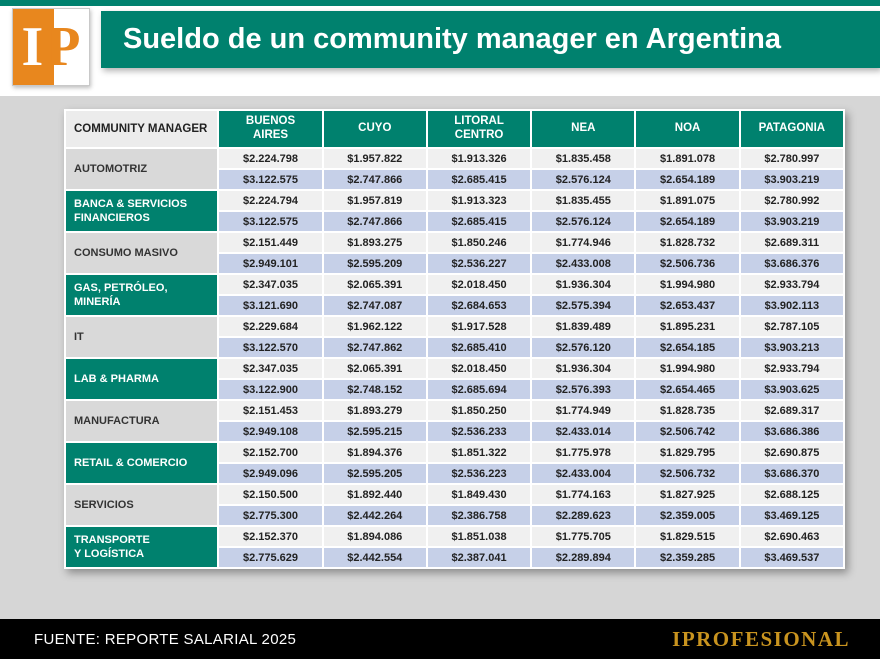 This screenshot has height=659, width=880. I want to click on salary-cell-max: $3.903.219, so click(792, 179).